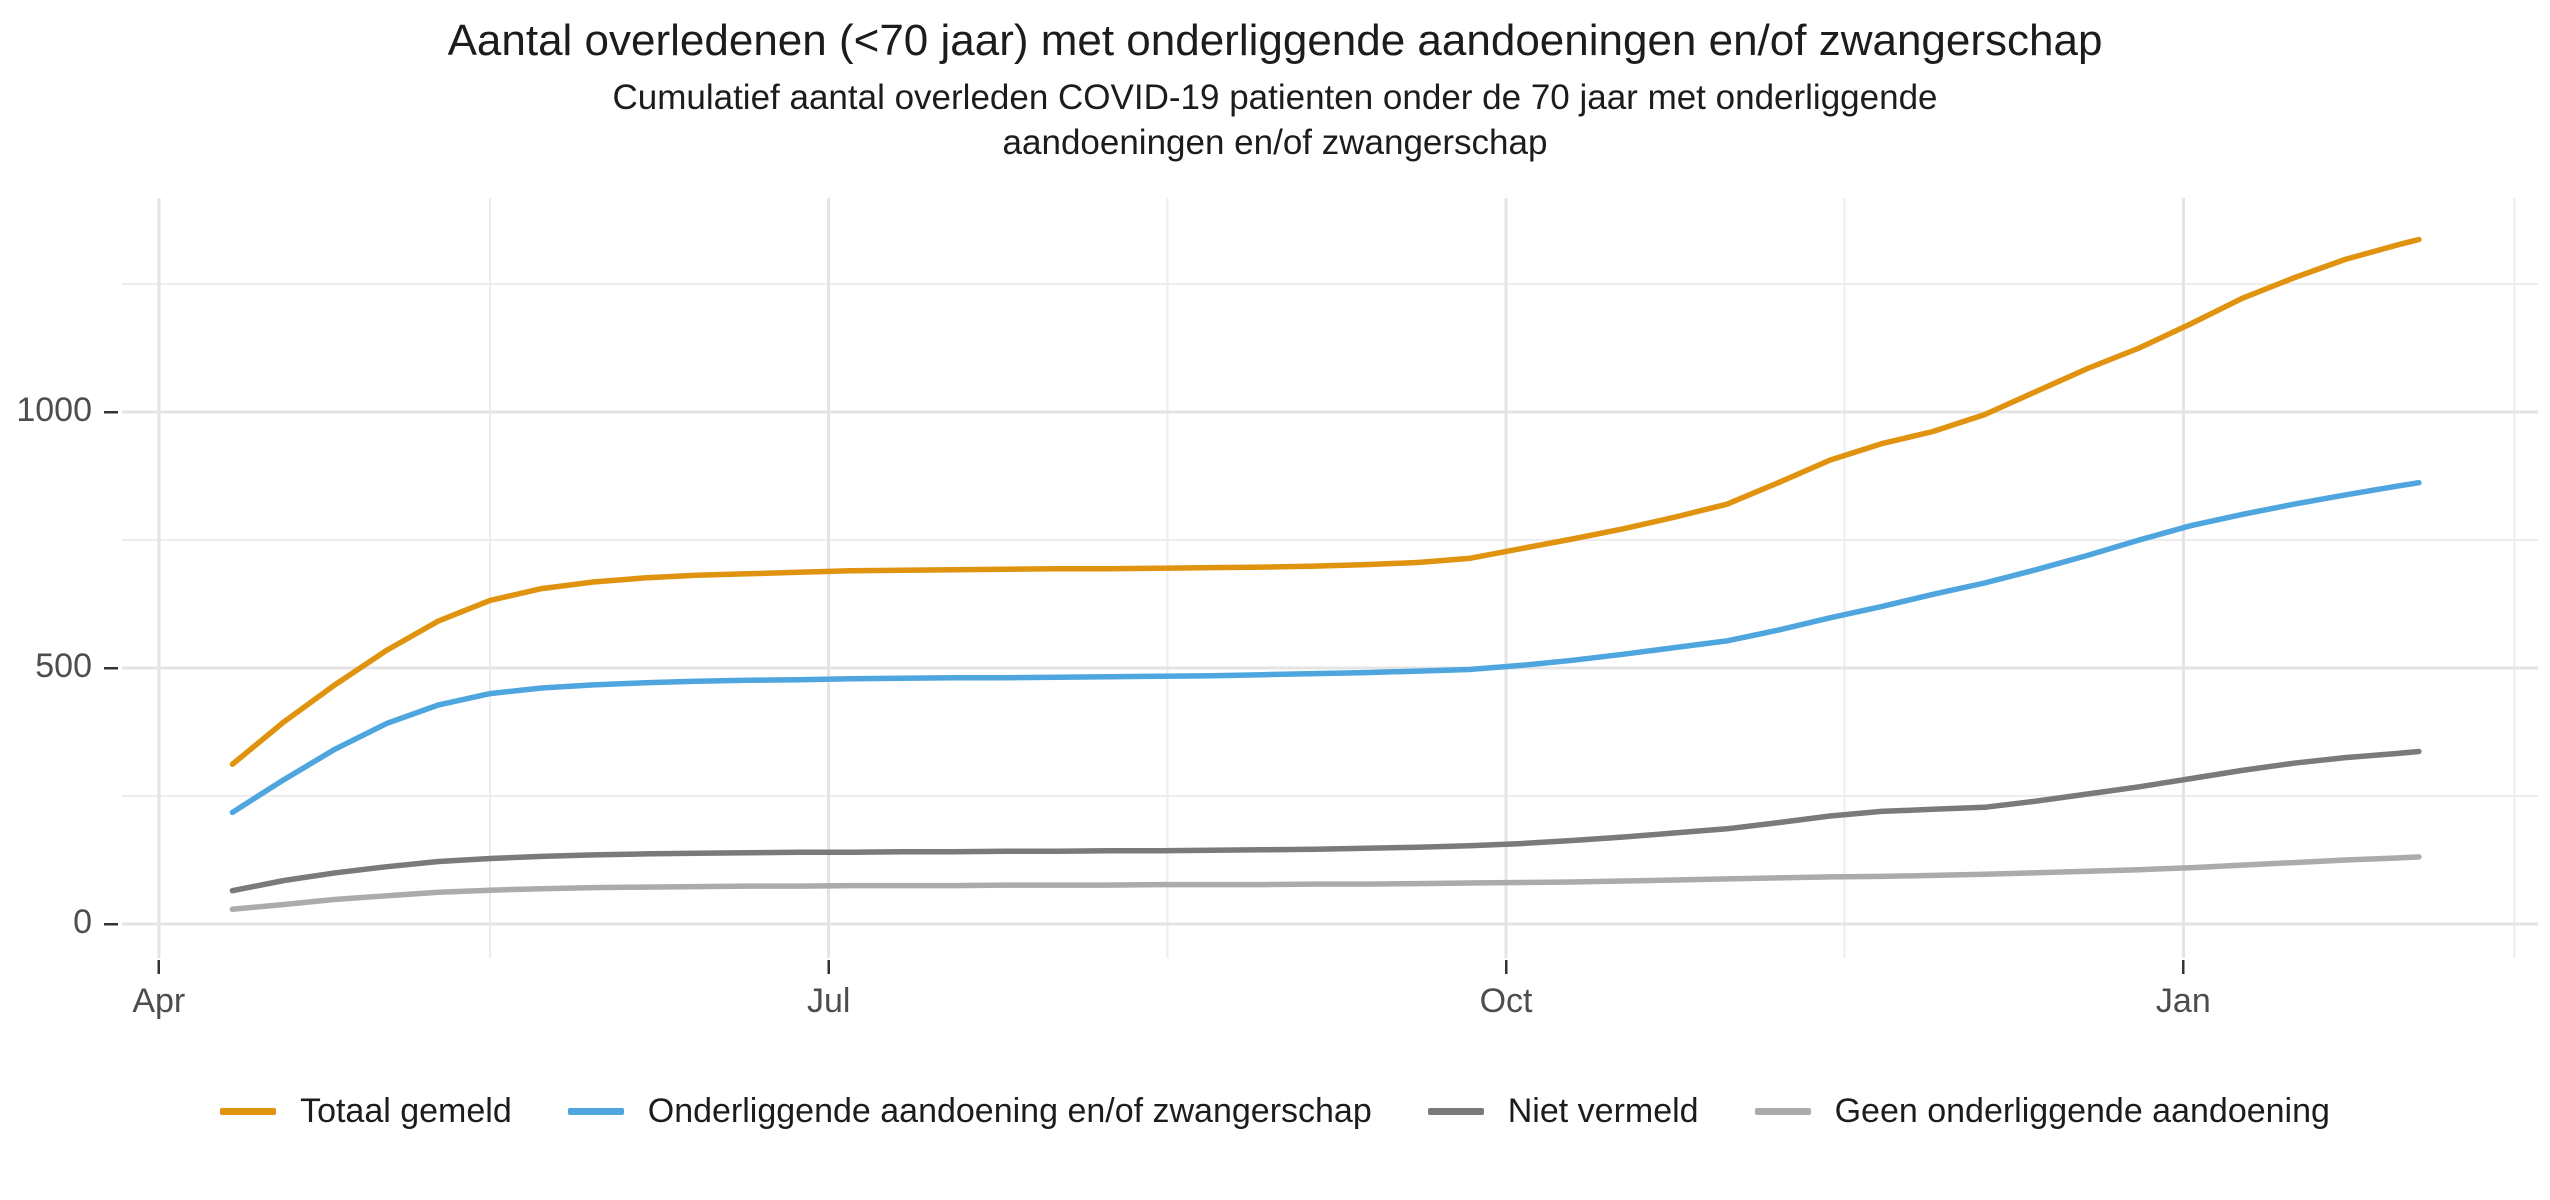 Image resolution: width=2550 pixels, height=1200 pixels. I want to click on x-axis-tick-label: Apr, so click(159, 1001).